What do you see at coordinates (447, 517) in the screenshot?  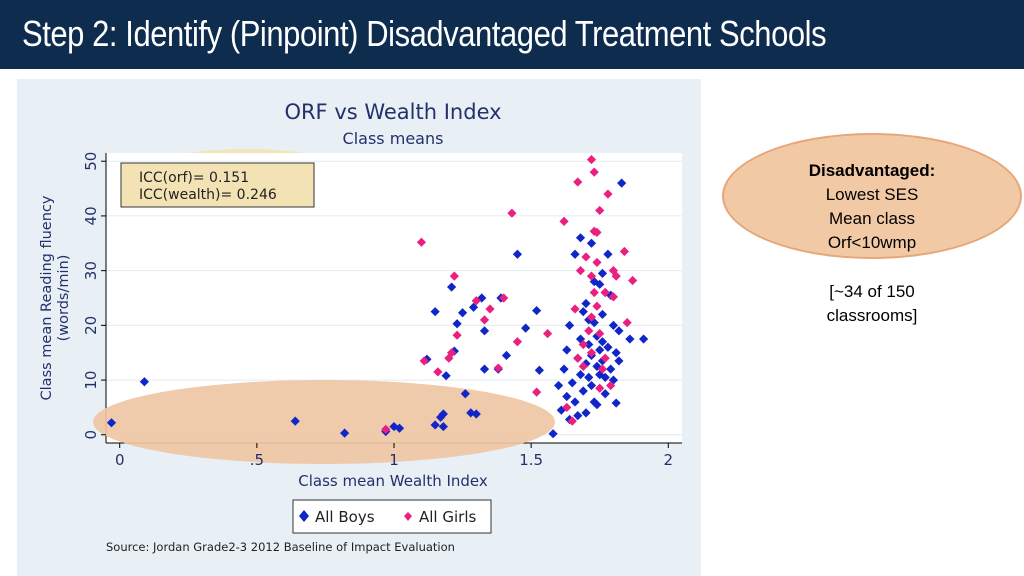 I see `legend-girls-label: All Girls` at bounding box center [447, 517].